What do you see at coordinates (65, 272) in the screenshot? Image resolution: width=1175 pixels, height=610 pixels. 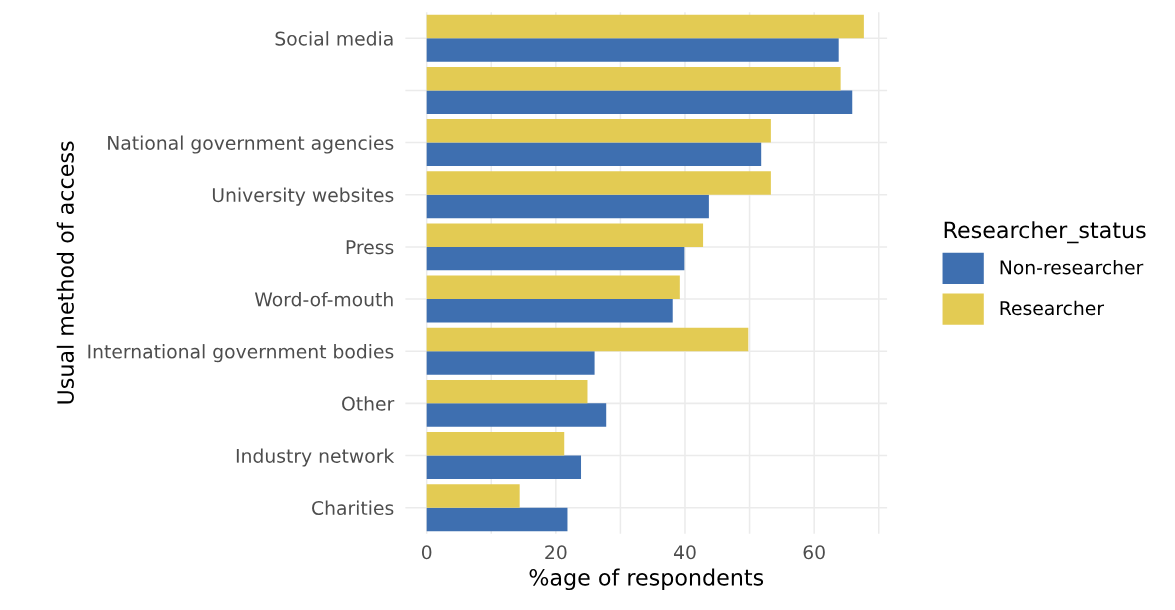 I see `y-axis-title: Usual method of access` at bounding box center [65, 272].